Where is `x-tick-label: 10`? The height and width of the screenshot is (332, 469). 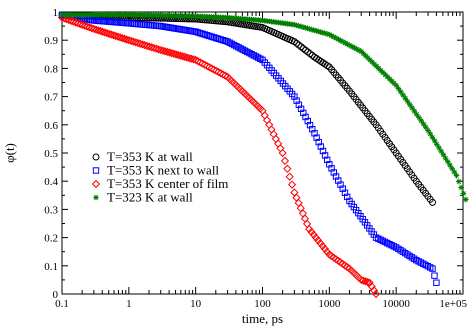 x-tick-label: 10 is located at coordinates (196, 304).